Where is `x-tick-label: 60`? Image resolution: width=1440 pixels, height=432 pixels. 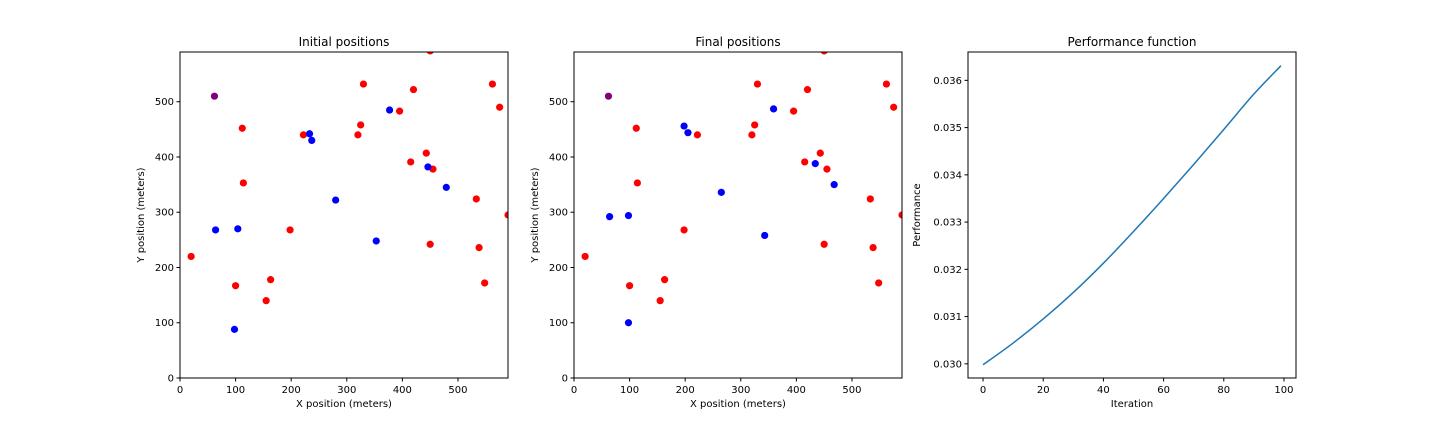 x-tick-label: 60 is located at coordinates (1163, 390).